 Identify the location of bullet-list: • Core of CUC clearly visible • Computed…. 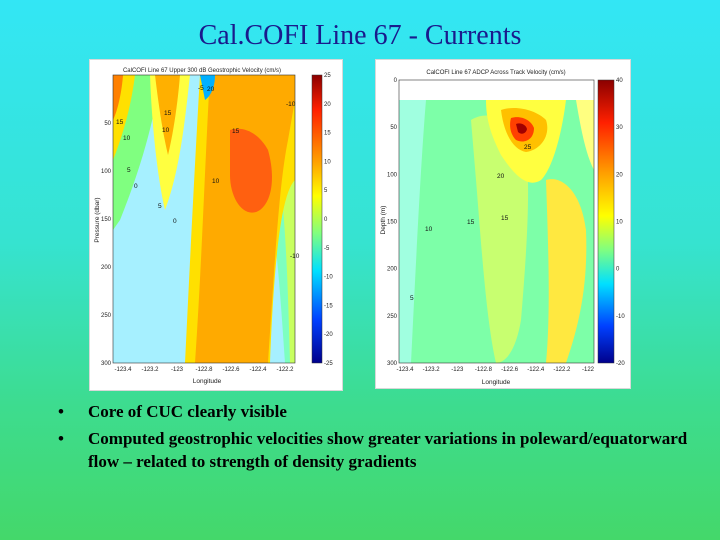
(378, 438).